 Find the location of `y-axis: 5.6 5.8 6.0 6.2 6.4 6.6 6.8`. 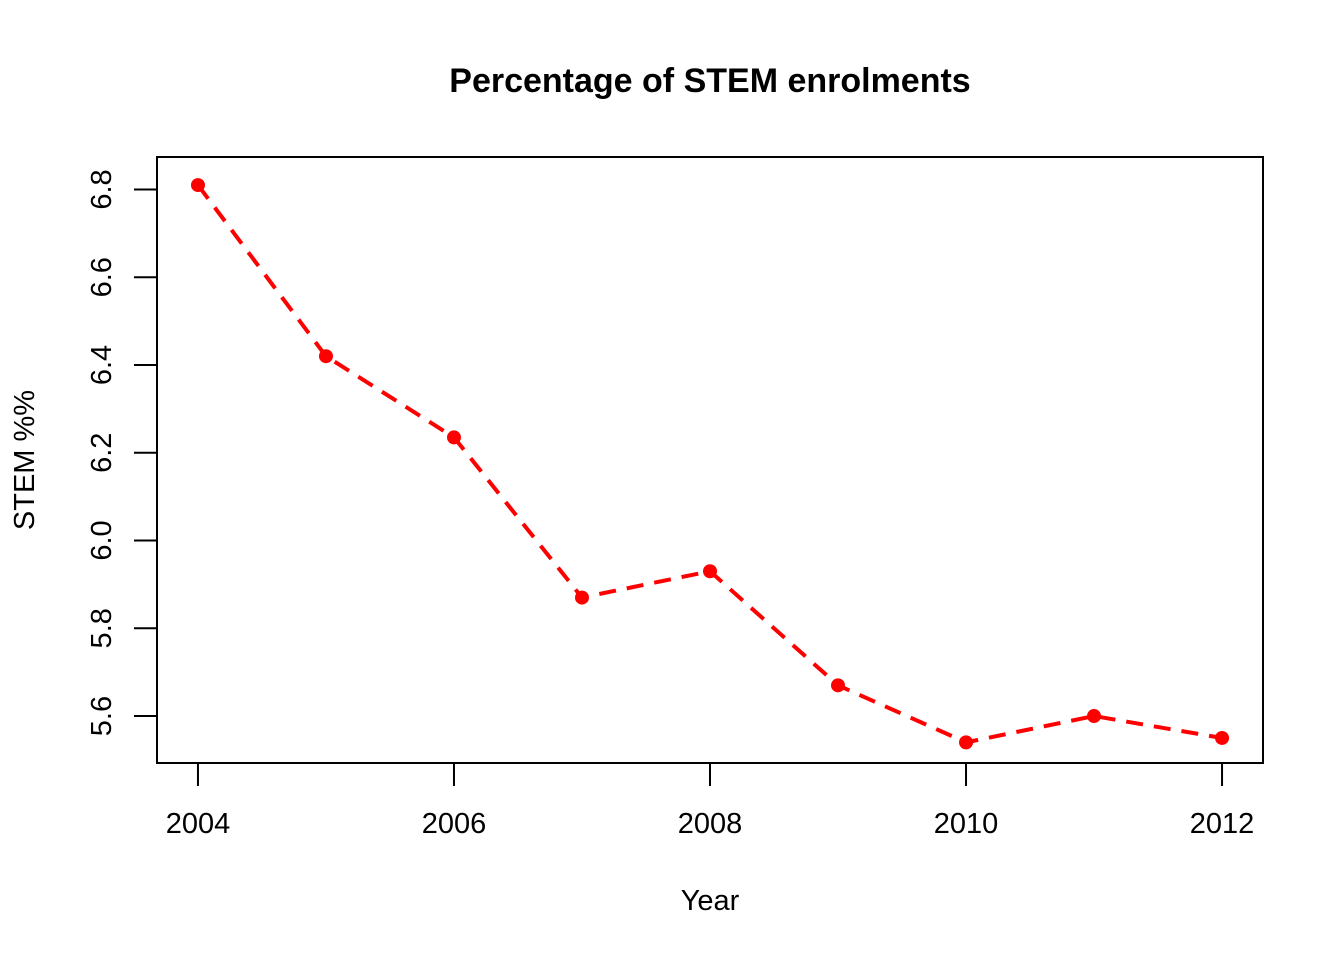

y-axis: 5.6 5.8 6.0 6.2 6.4 6.6 6.8 is located at coordinates (122, 452).